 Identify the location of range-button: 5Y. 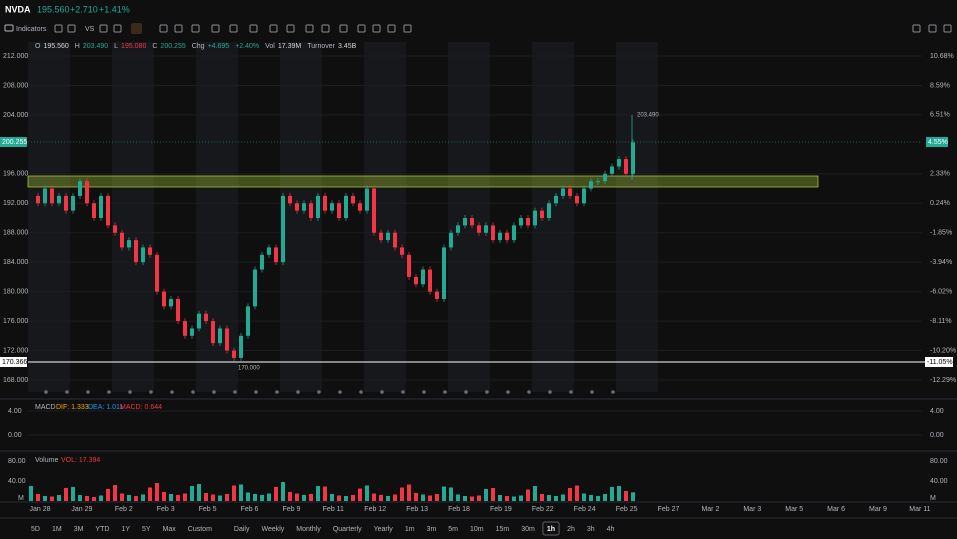
(146, 529).